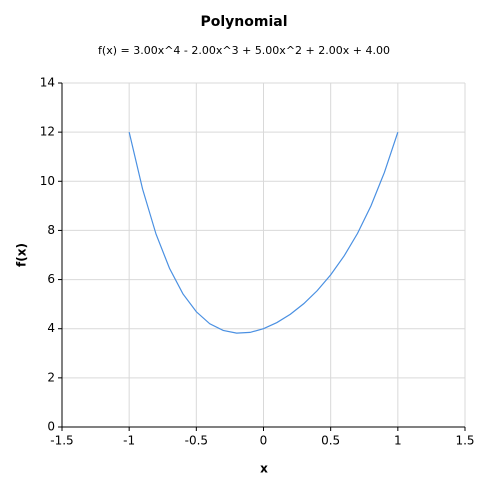 The height and width of the screenshot is (489, 489). I want to click on y-axis-label: f(x), so click(22, 255).